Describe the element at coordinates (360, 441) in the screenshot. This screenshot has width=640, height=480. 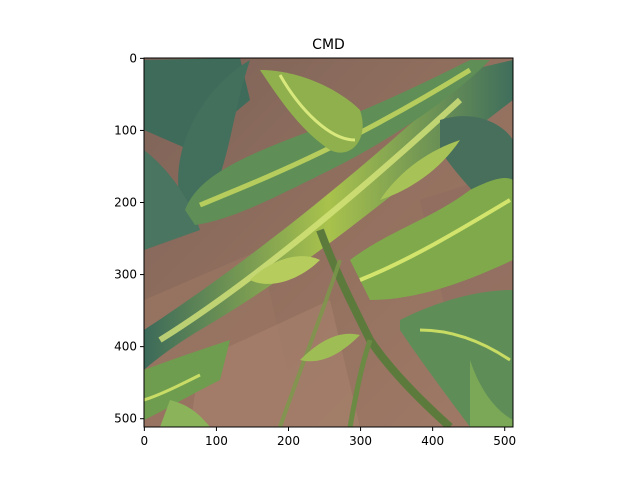
I see `x-tick-label: 300` at that location.